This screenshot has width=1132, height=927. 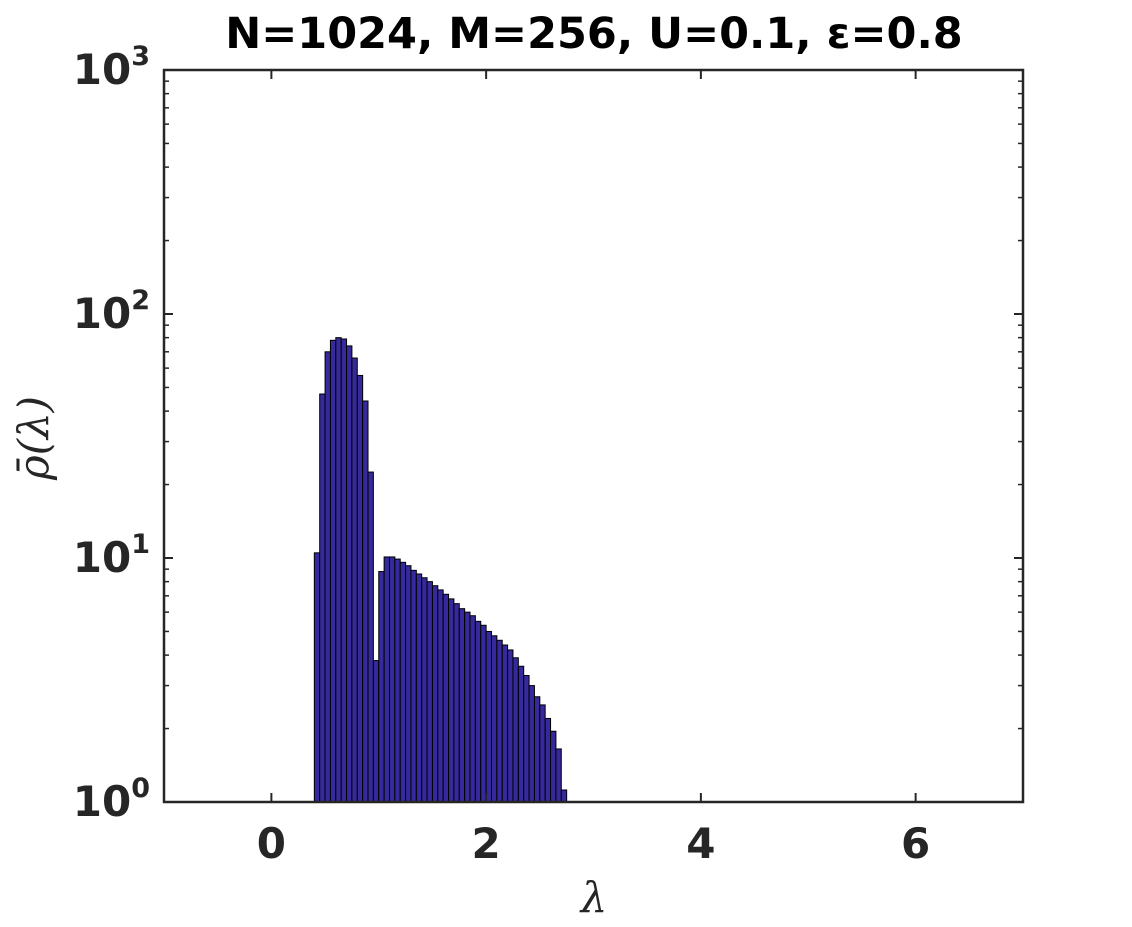 I want to click on y-tick-label: 10³, so click(x=111, y=67).